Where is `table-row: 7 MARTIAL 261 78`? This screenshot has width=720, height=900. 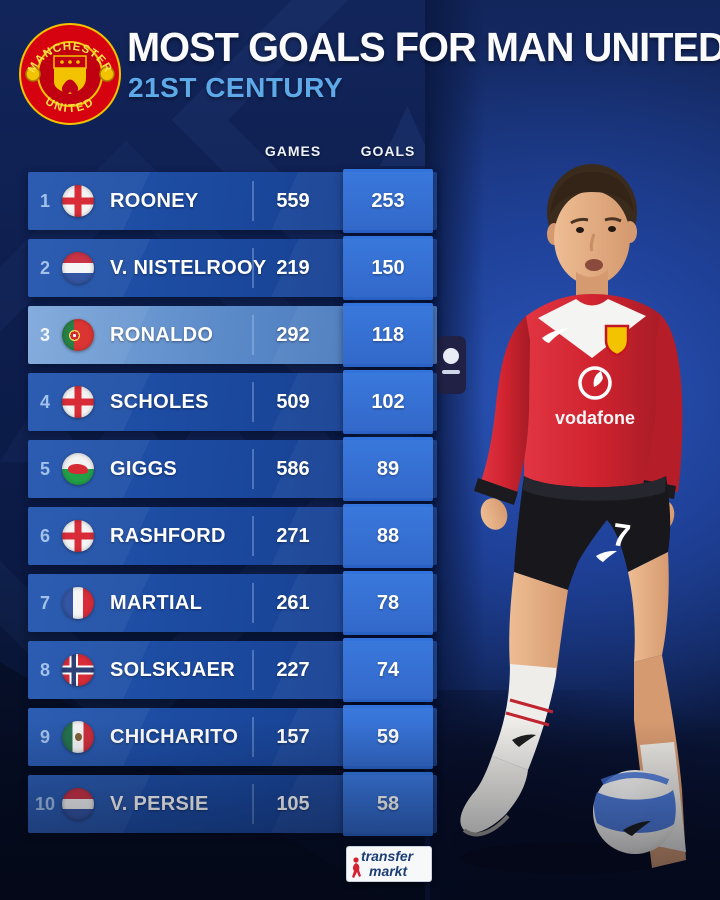 table-row: 7 MARTIAL 261 78 is located at coordinates (232, 603).